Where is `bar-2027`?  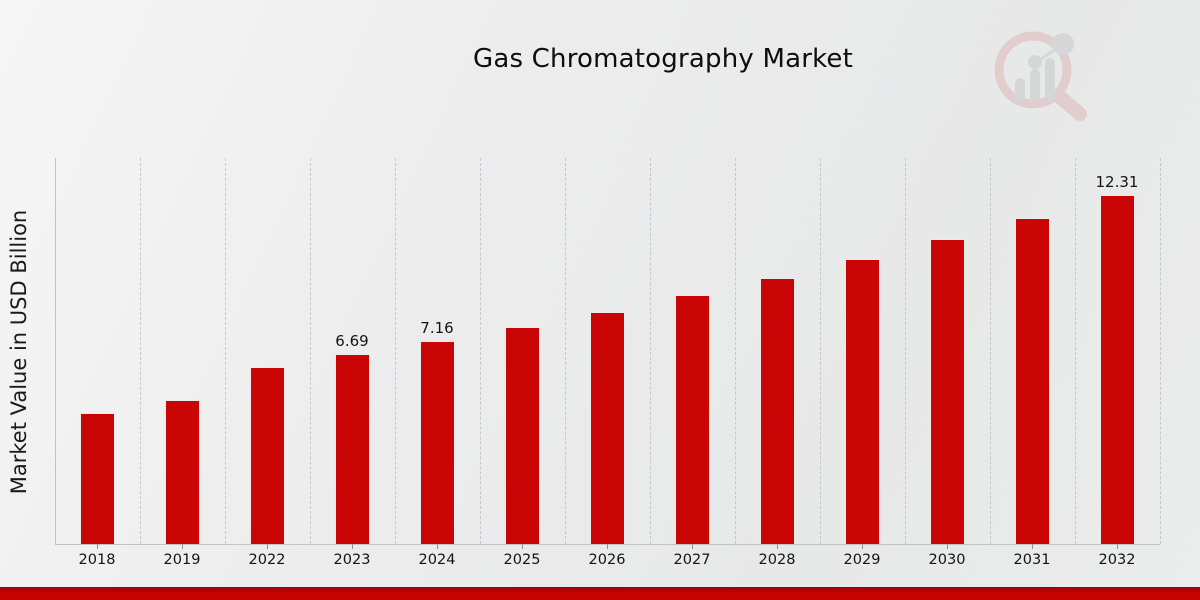 bar-2027 is located at coordinates (692, 419).